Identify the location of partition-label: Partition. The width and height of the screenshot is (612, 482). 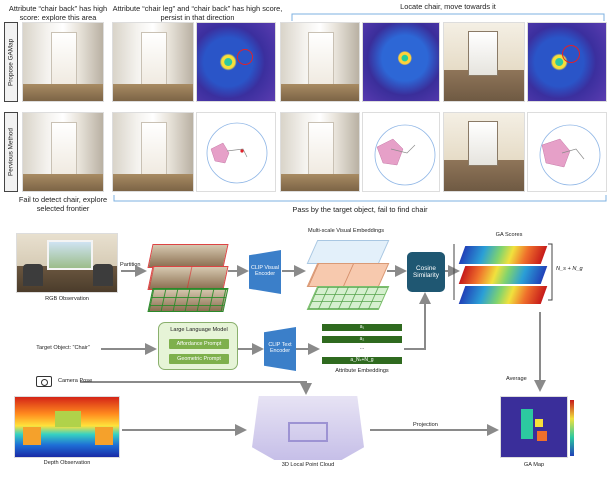
(130, 265).